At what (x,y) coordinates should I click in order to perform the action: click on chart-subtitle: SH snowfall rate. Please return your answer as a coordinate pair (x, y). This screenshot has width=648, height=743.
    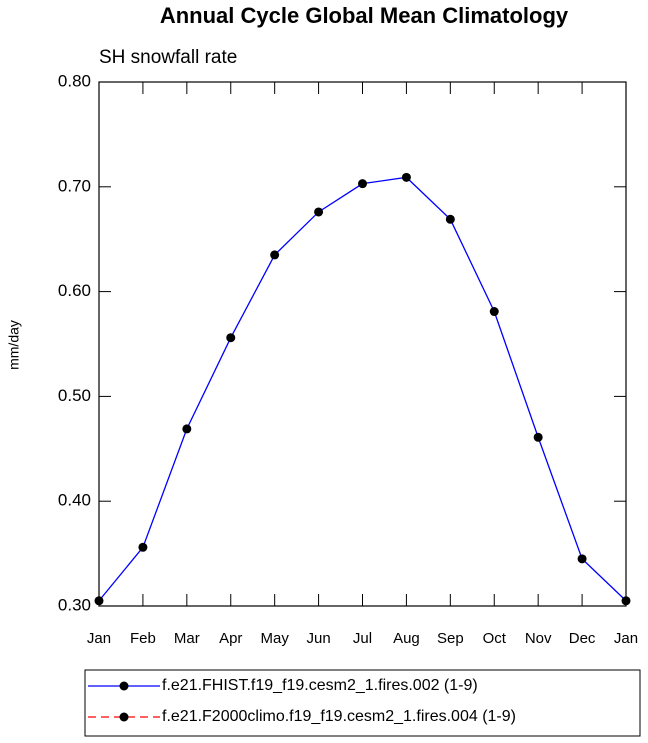
    Looking at the image, I should click on (168, 57).